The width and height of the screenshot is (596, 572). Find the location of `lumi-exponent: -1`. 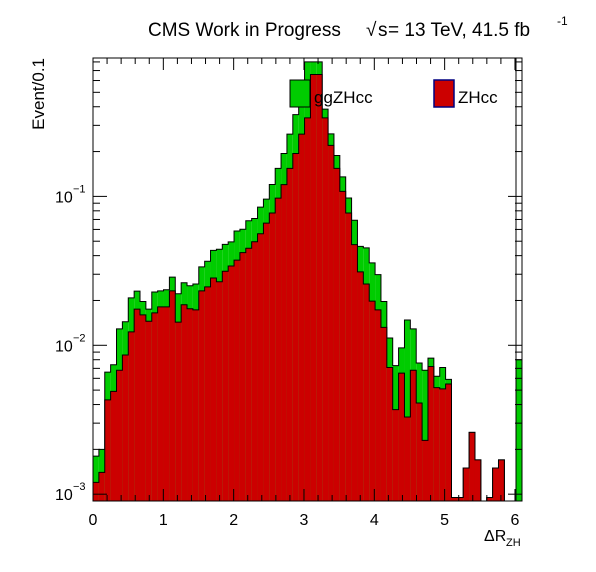

lumi-exponent: -1 is located at coordinates (562, 21).